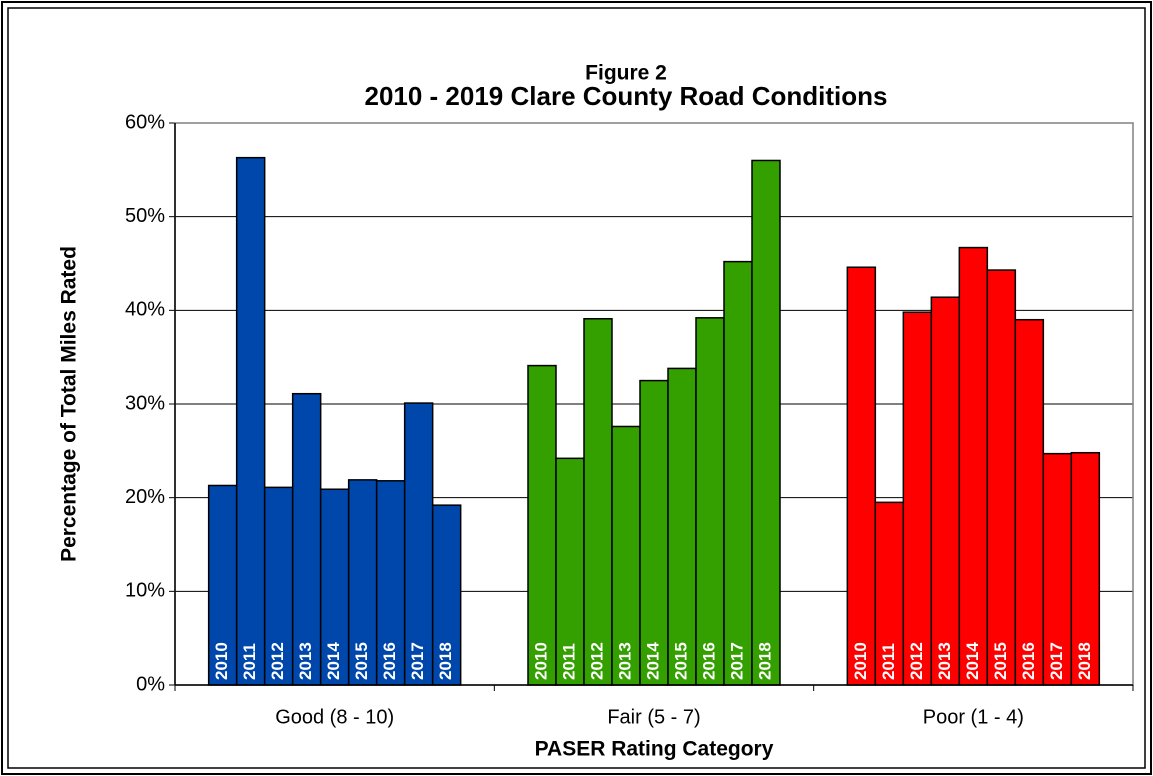 Image resolution: width=1153 pixels, height=776 pixels. What do you see at coordinates (653, 717) in the screenshot?
I see `x-tick-label: Fair (5 - 7)` at bounding box center [653, 717].